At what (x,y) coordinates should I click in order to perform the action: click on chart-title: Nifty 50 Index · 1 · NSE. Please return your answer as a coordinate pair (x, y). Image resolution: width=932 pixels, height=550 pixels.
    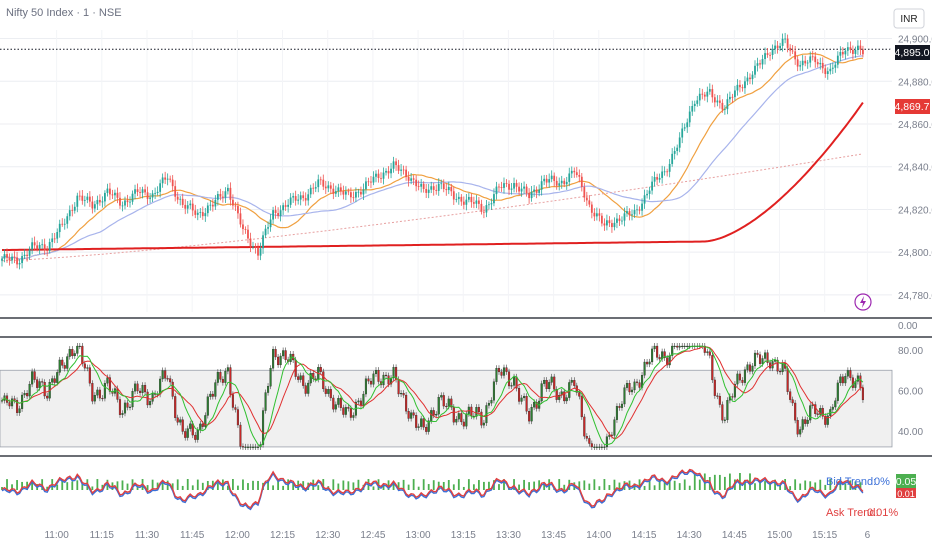
    Looking at the image, I should click on (64, 13).